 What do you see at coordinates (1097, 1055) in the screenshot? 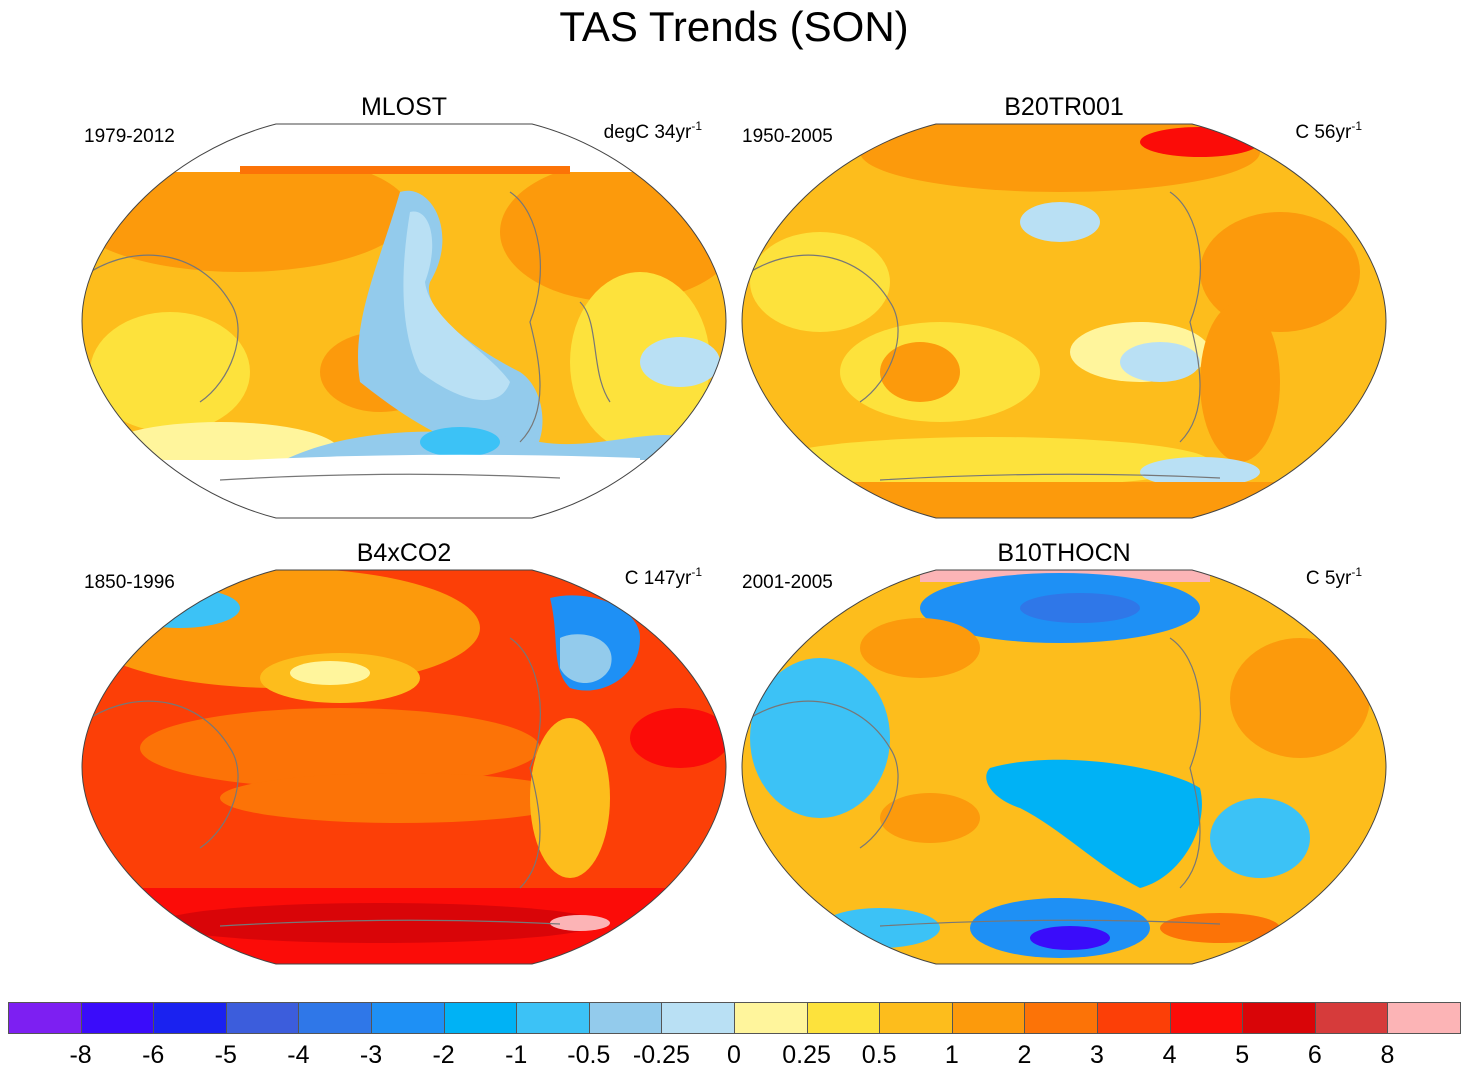
I see `colorbar-tick-label: 3` at bounding box center [1097, 1055].